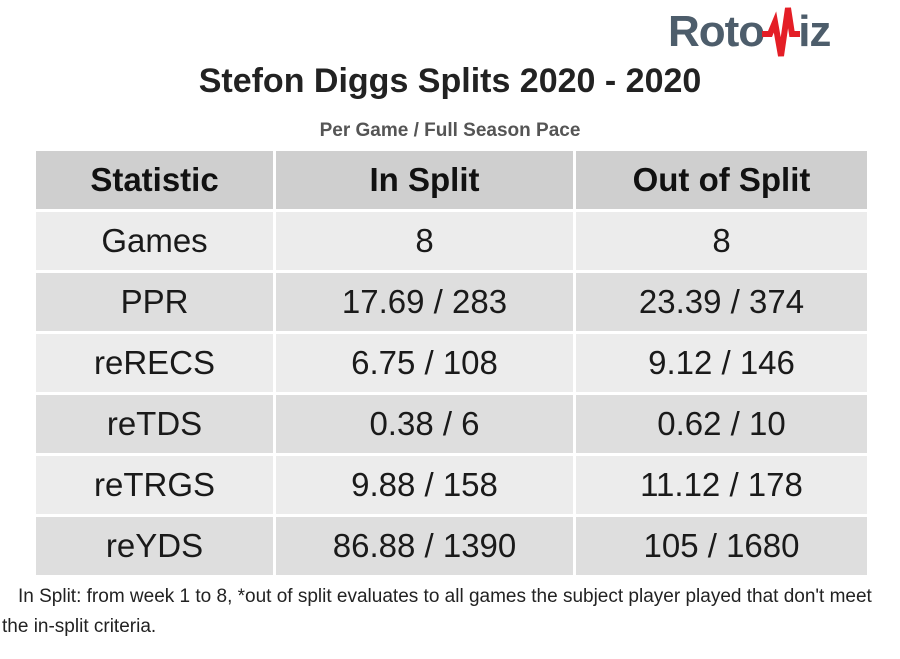 The height and width of the screenshot is (659, 900). I want to click on header-statistic: Statistic, so click(154, 180).